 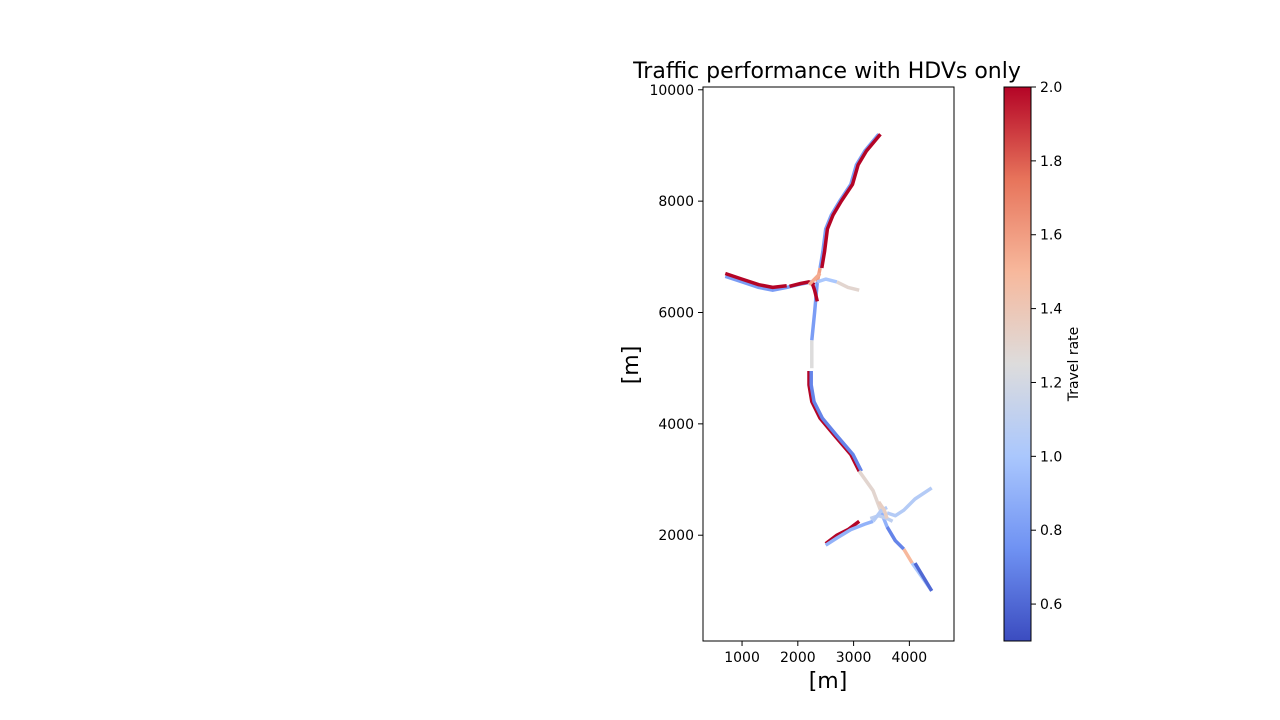 What do you see at coordinates (1051, 605) in the screenshot?
I see `colorbar-tick-label: 0.6` at bounding box center [1051, 605].